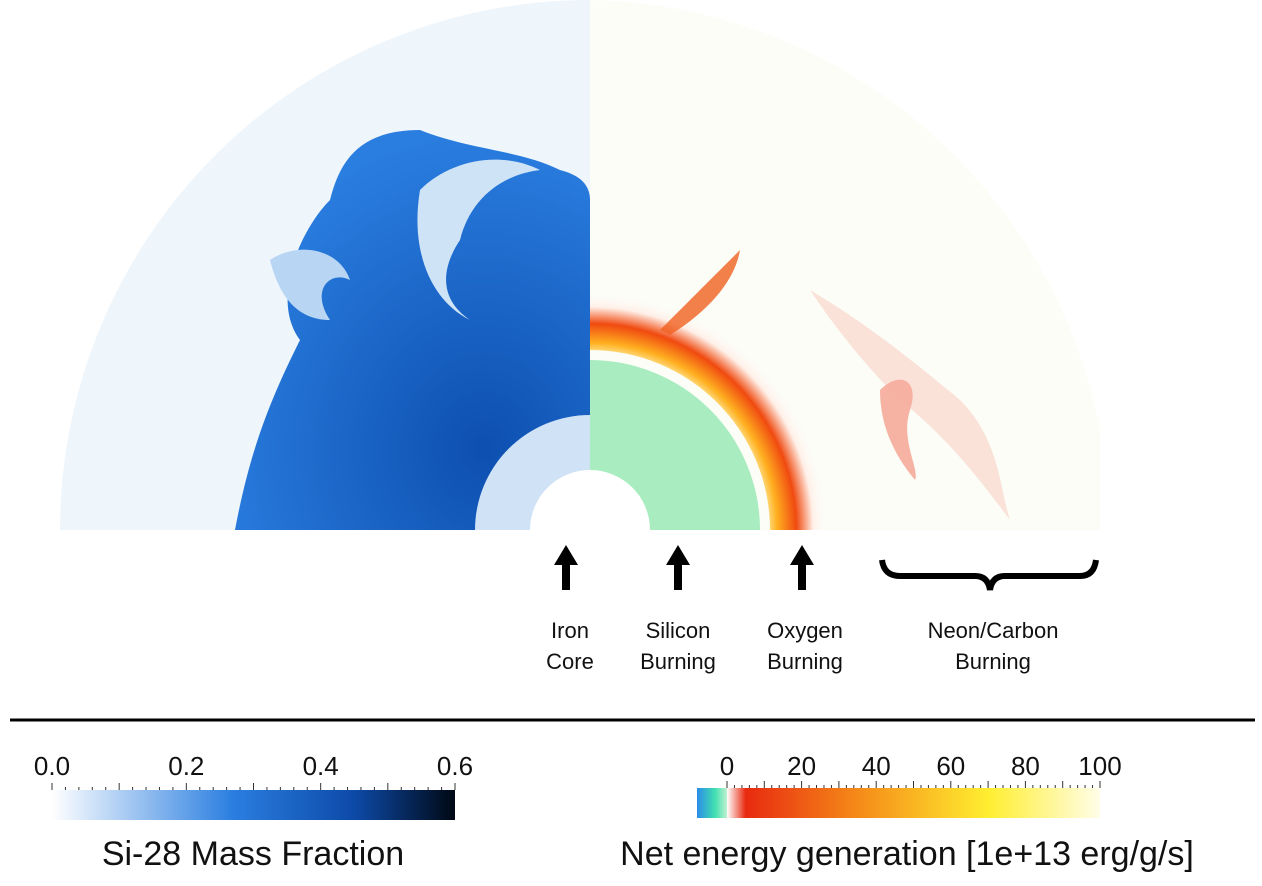 The width and height of the screenshot is (1262, 886). I want to click on tick-label: 0.4, so click(321, 766).